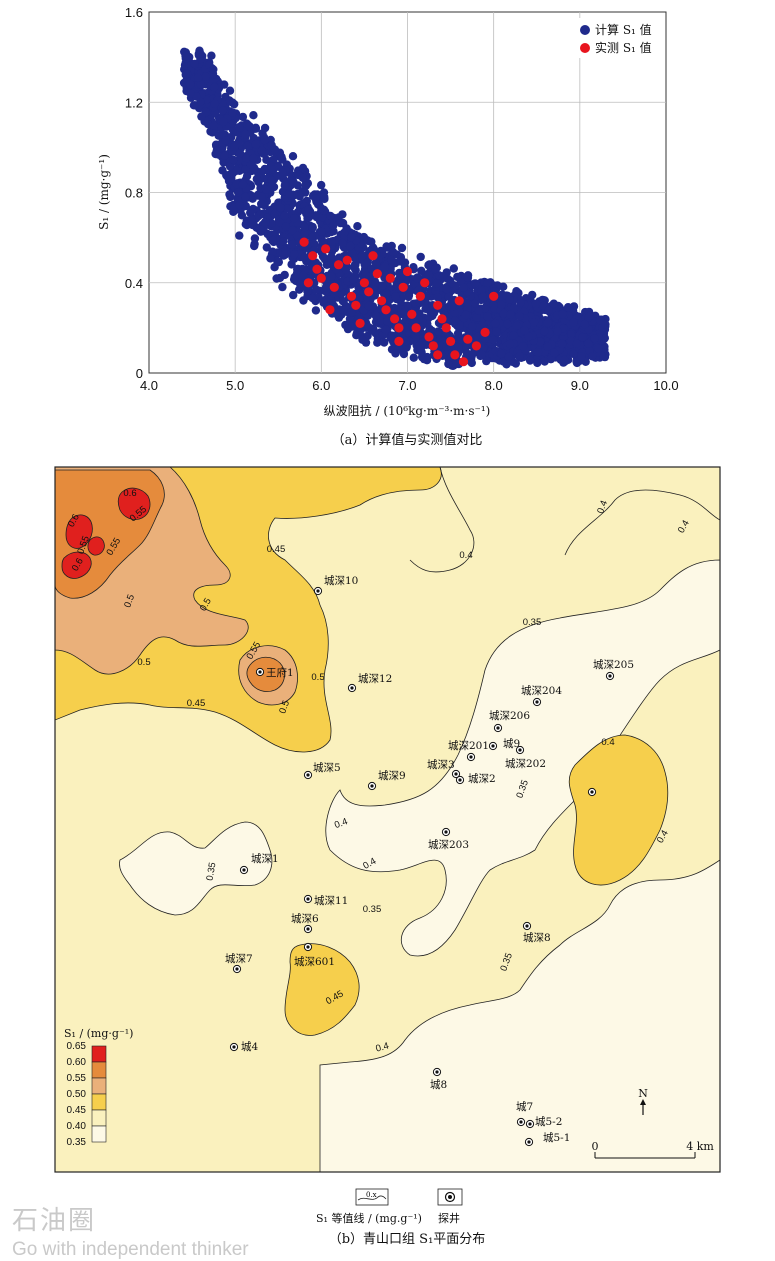 The height and width of the screenshot is (1261, 775). Describe the element at coordinates (441, 765) in the screenshot. I see `well-label: 城深3` at that location.